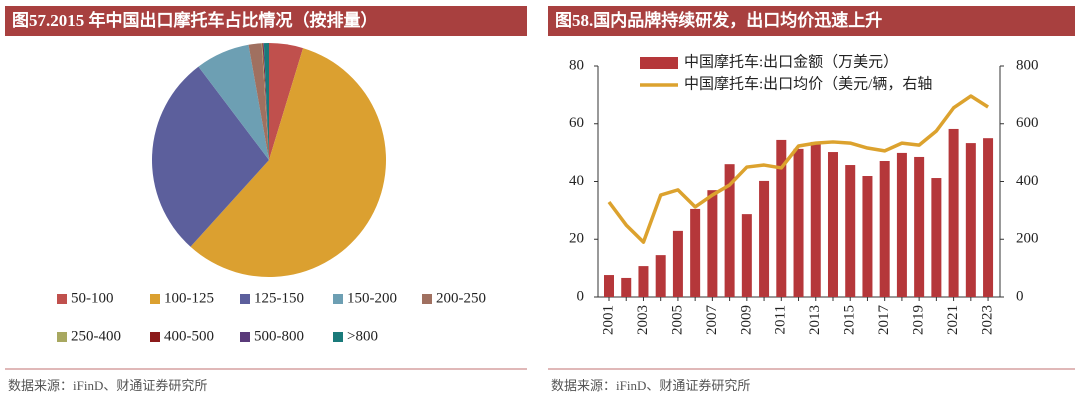 Image resolution: width=1080 pixels, height=401 pixels. I want to click on line-series, so click(798, 169).